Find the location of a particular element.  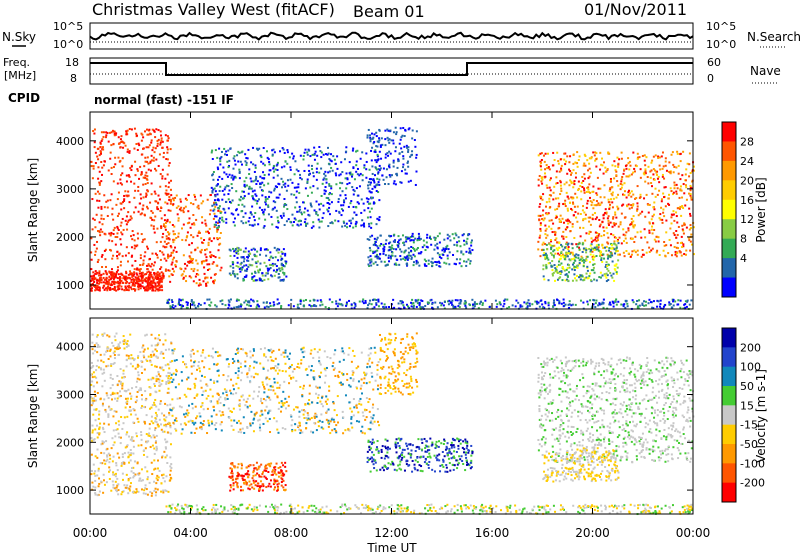

colorbar-tick-label: -200 is located at coordinates (752, 483).